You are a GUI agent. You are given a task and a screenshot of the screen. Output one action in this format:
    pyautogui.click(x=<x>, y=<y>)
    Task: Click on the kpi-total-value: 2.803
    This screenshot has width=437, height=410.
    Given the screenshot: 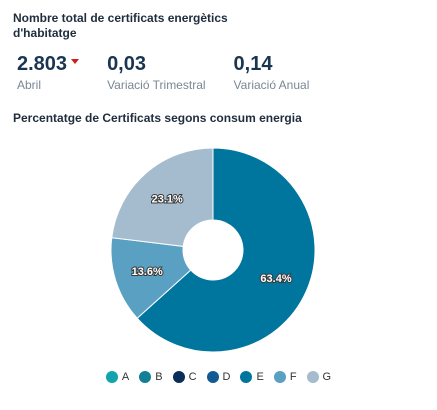 What is the action you would take?
    pyautogui.click(x=42, y=64)
    